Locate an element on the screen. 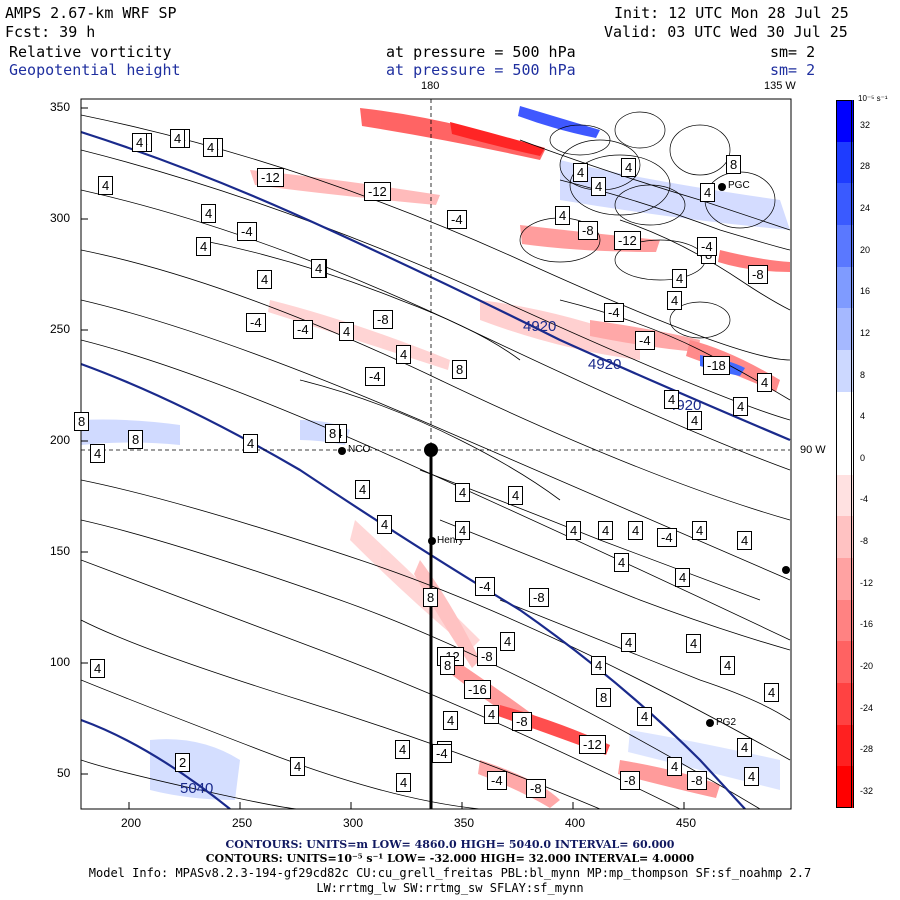  colorbar-label: 28 is located at coordinates (865, 166).